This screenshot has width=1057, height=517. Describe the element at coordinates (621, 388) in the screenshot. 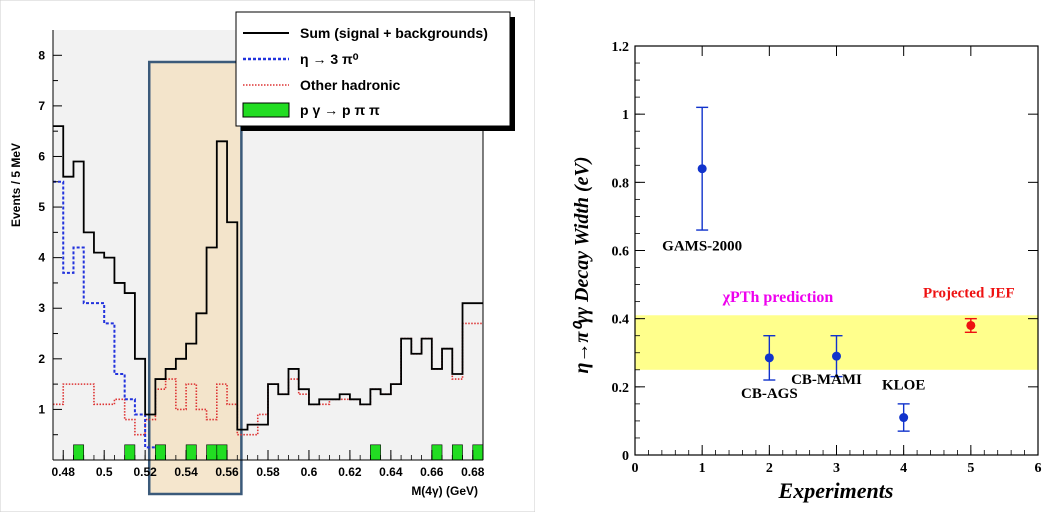

I see `sc-y-tick-label: 0.2` at that location.